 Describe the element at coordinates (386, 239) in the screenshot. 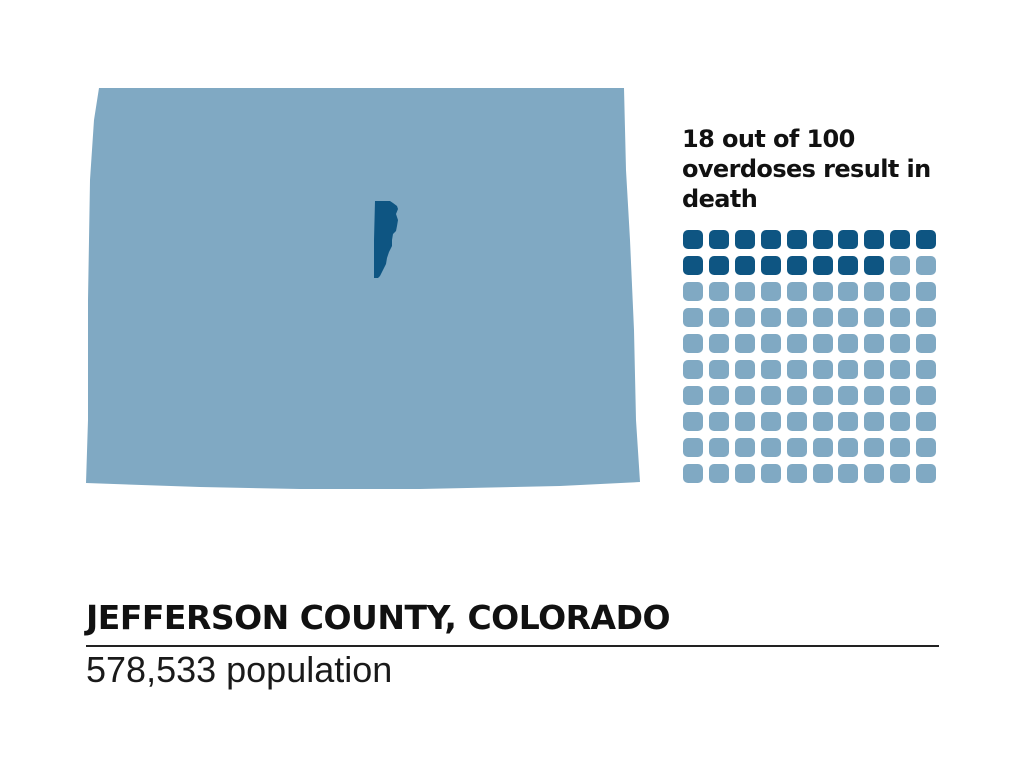

I see `jefferson-county-shape` at that location.